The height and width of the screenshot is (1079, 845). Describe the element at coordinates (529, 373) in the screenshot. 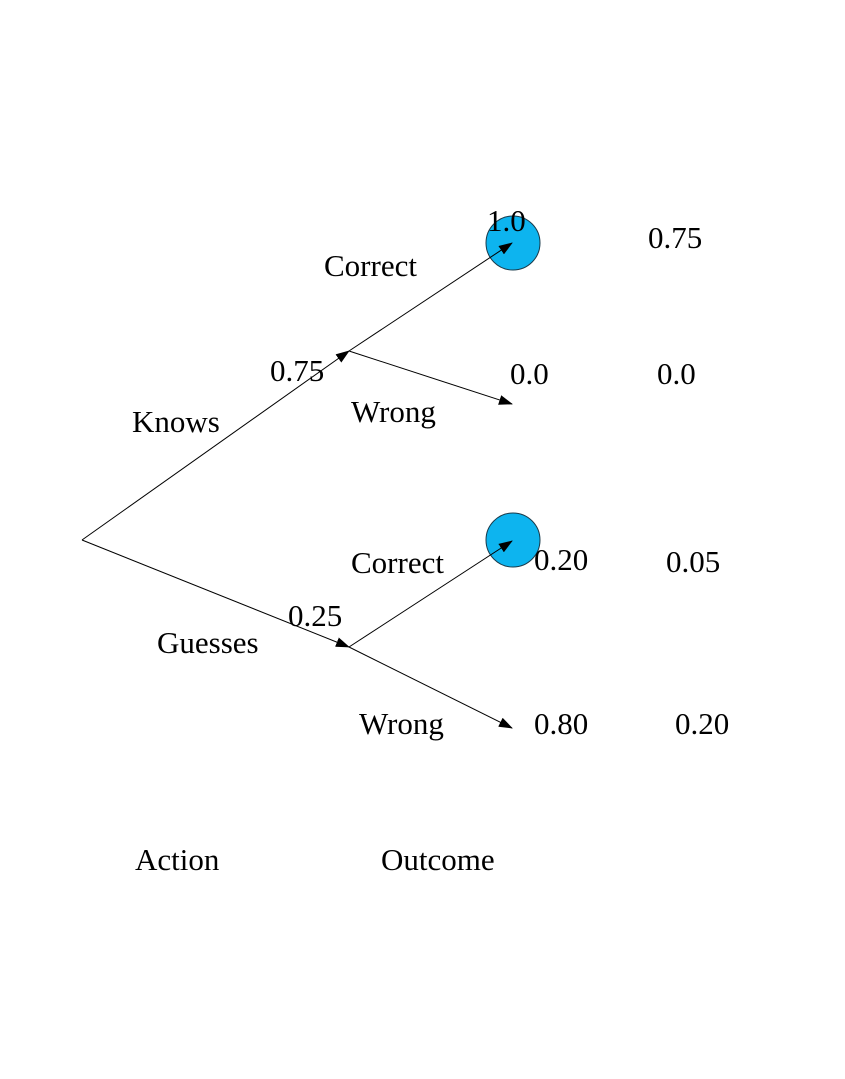

I see `outcome-probability-knows-wrong: 0.0` at that location.